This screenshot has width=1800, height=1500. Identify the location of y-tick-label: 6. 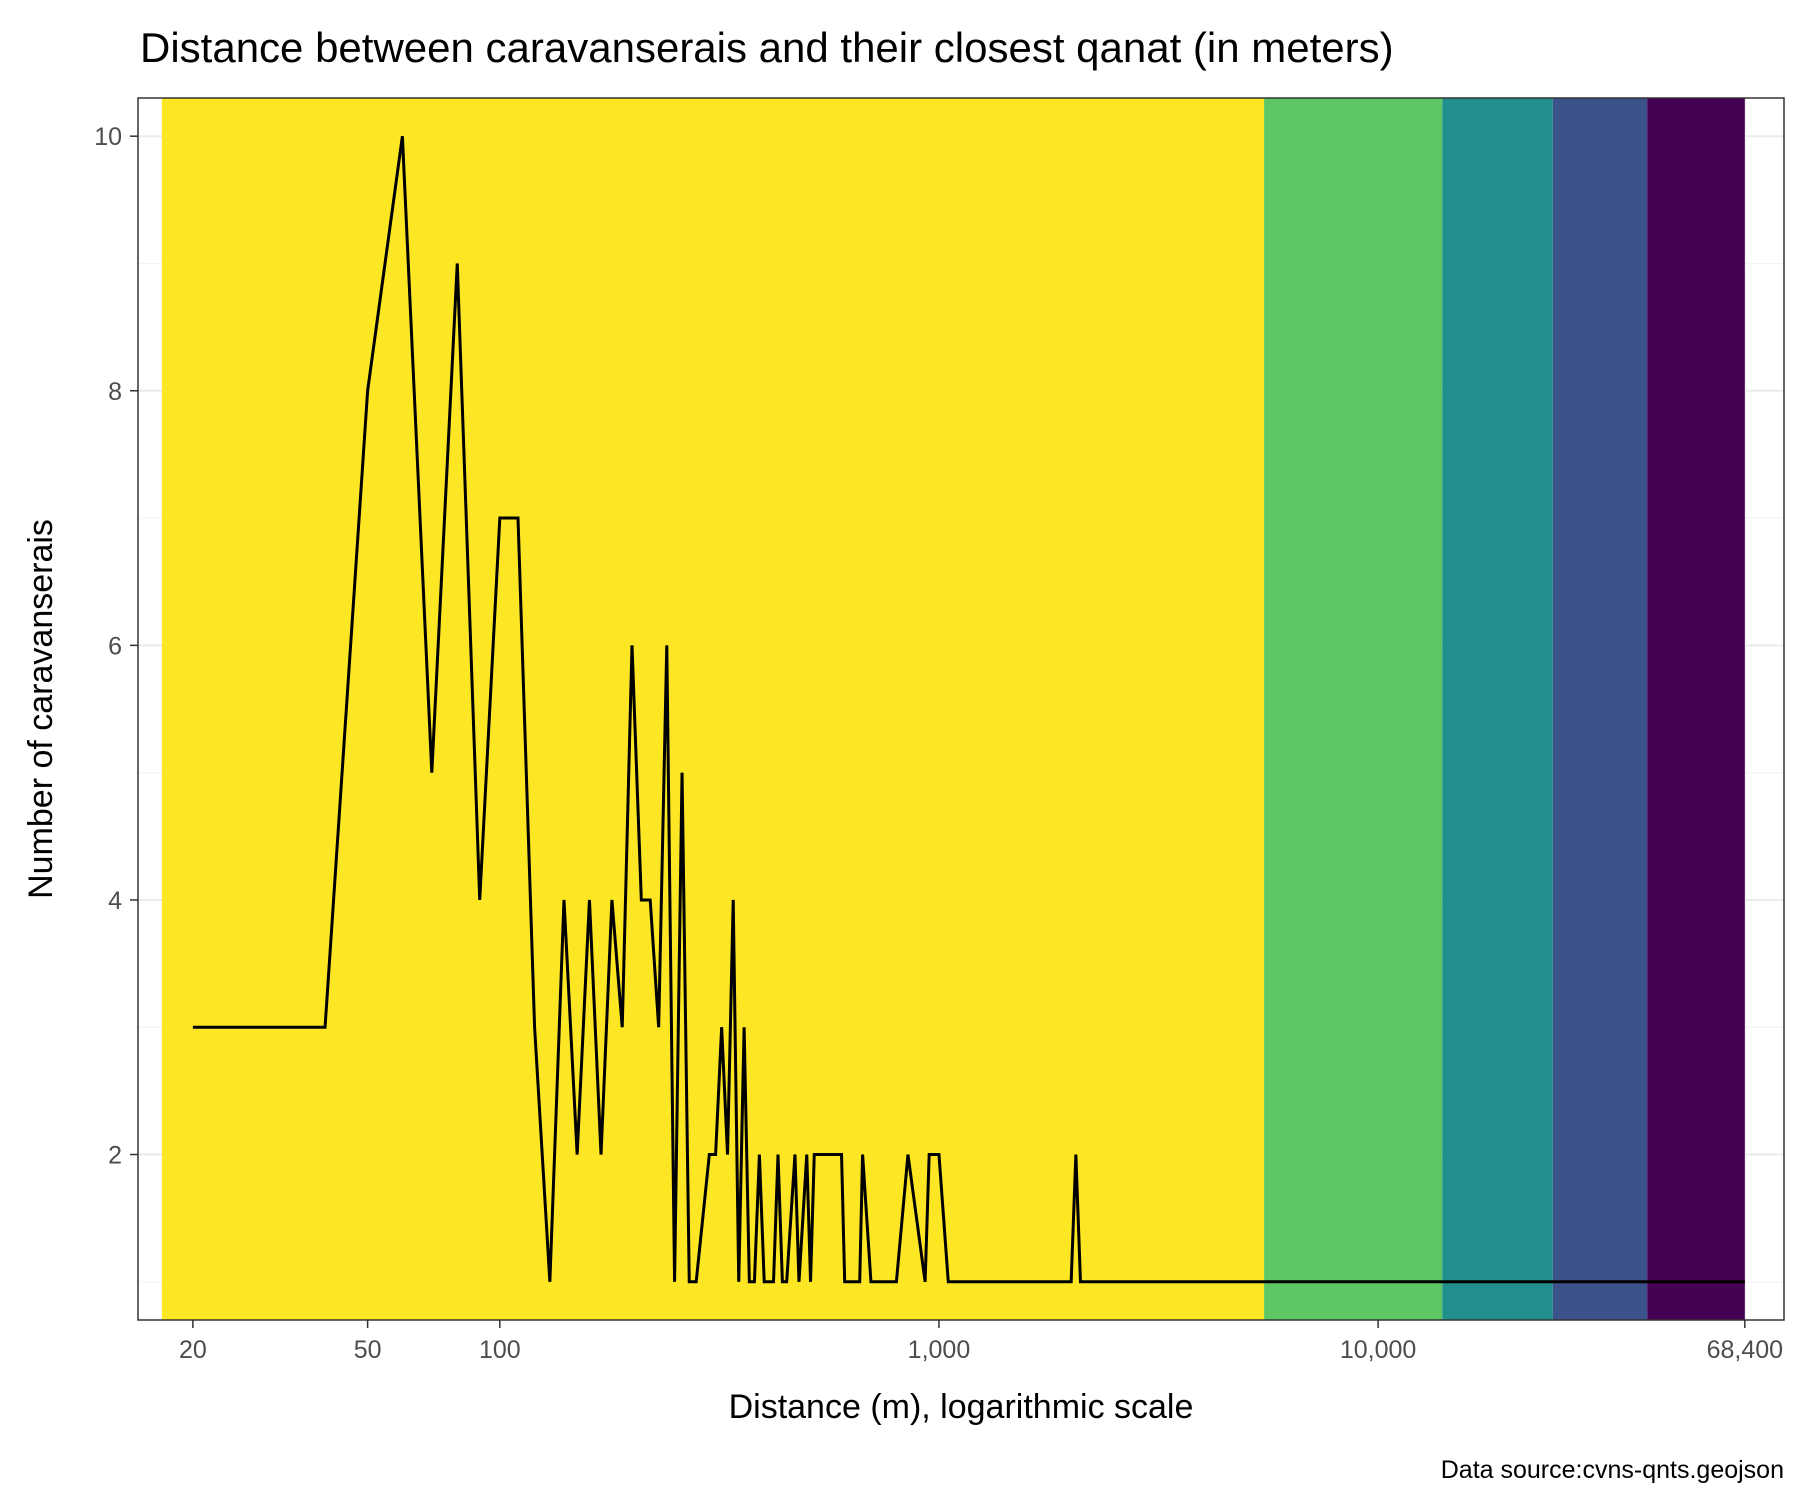
(115, 646).